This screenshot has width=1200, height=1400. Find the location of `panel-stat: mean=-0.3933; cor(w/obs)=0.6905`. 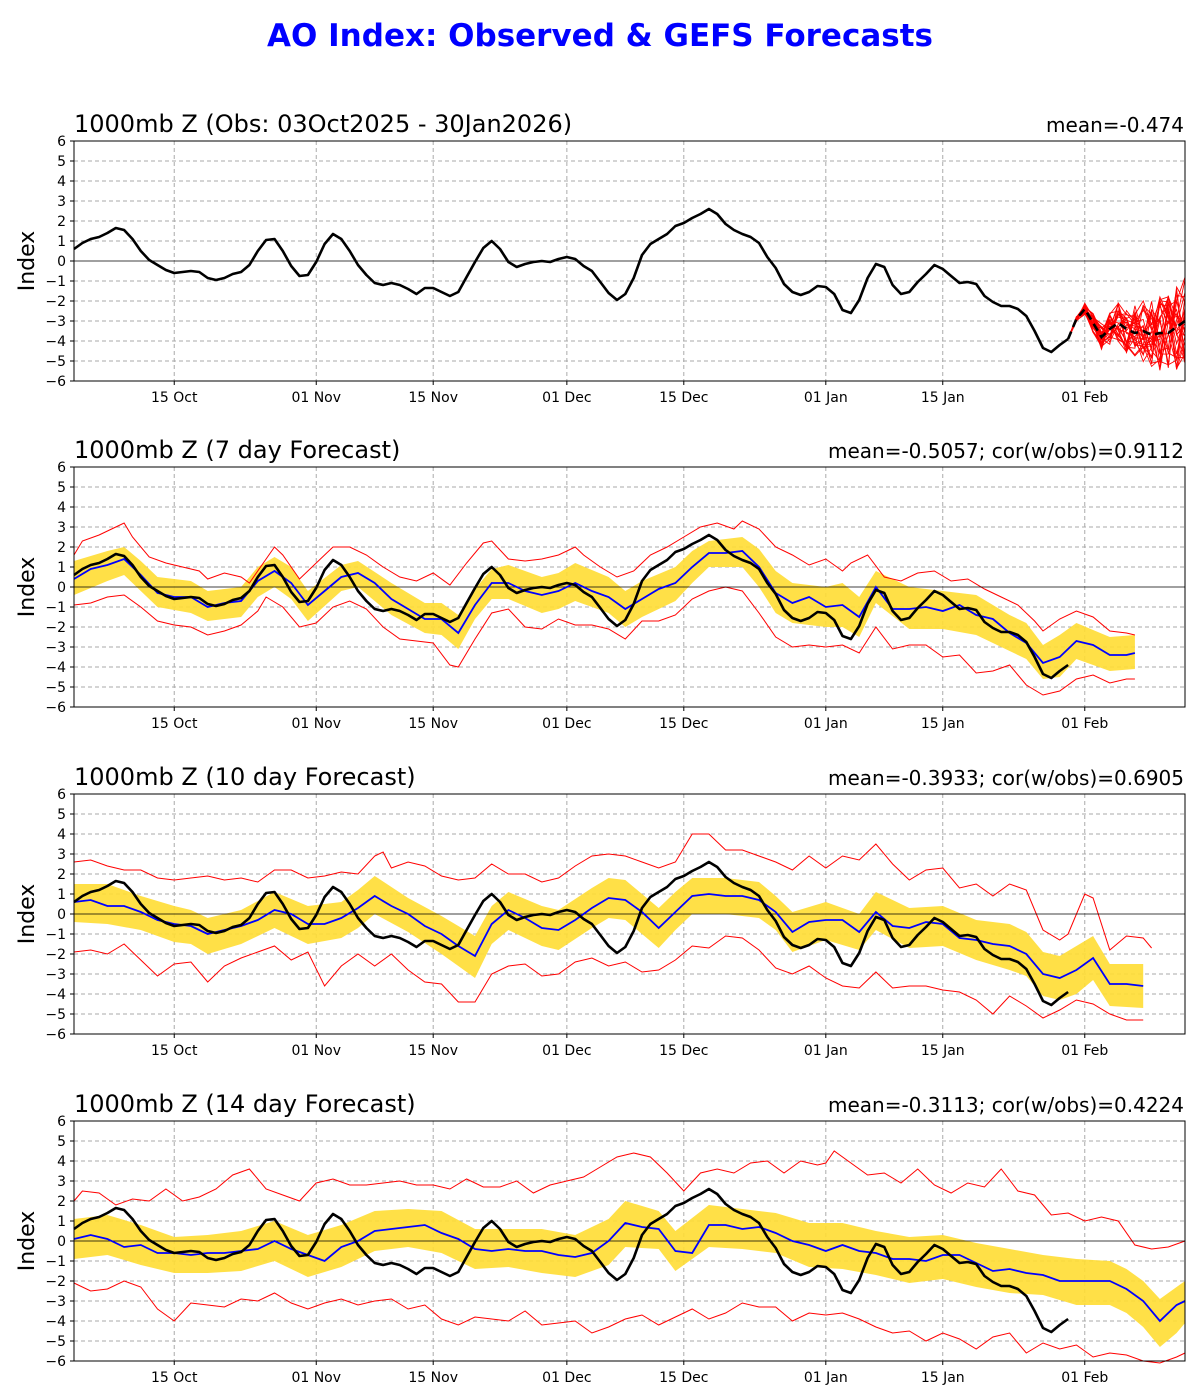

panel-stat: mean=-0.3933; cor(w/obs)=0.6905 is located at coordinates (1006, 778).